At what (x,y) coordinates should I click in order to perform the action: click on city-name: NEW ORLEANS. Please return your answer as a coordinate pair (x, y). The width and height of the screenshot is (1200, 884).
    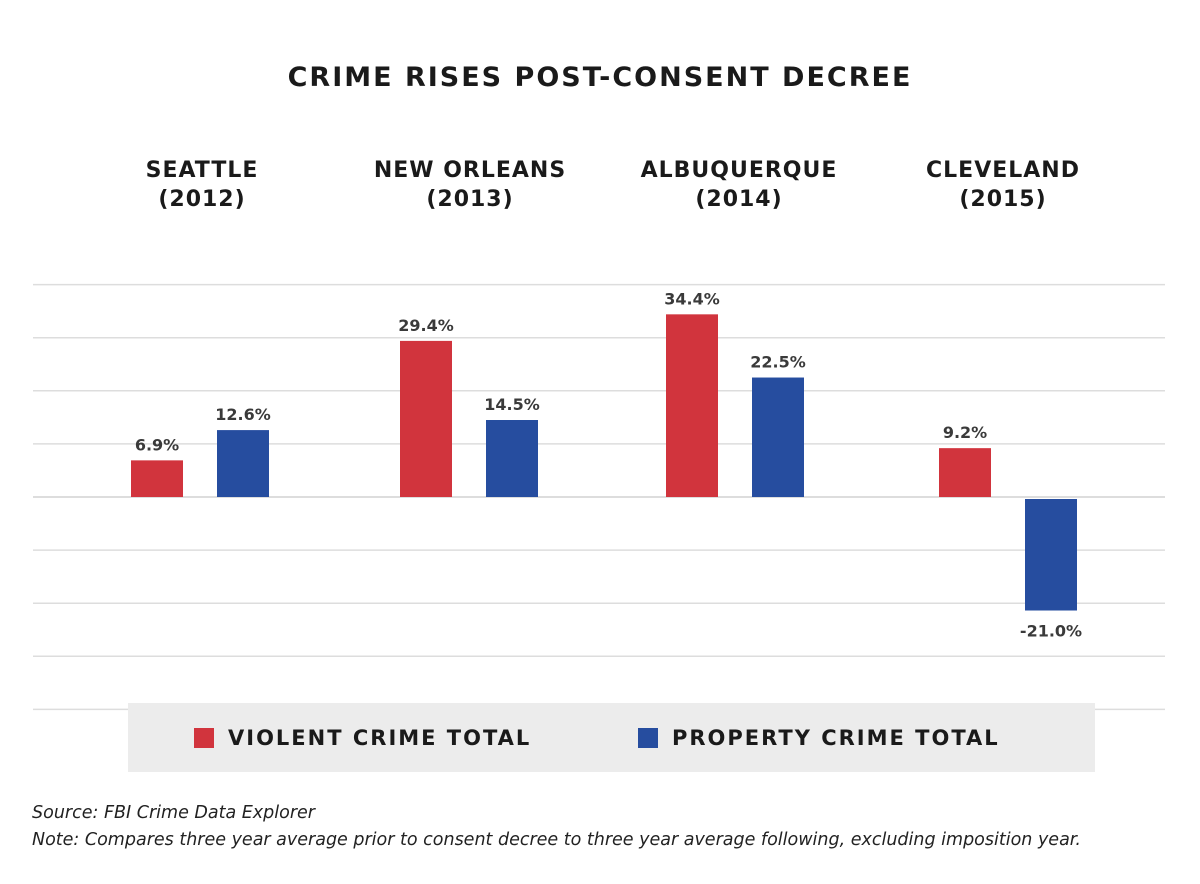
    Looking at the image, I should click on (470, 170).